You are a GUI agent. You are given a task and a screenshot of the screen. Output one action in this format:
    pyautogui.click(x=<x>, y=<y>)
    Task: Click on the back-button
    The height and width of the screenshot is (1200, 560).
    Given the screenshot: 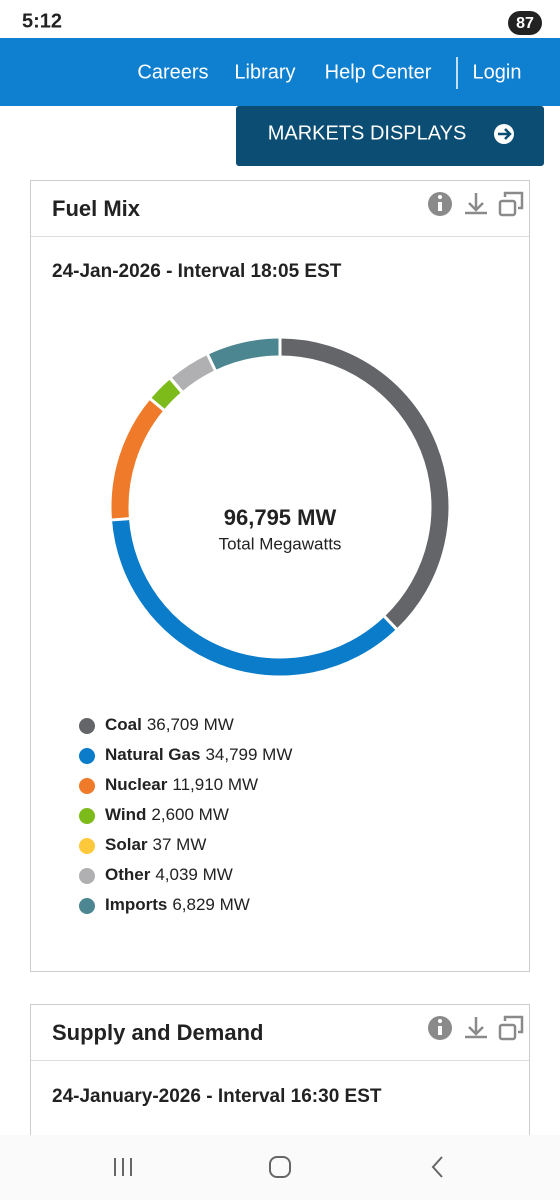 What is the action you would take?
    pyautogui.click(x=437, y=1167)
    